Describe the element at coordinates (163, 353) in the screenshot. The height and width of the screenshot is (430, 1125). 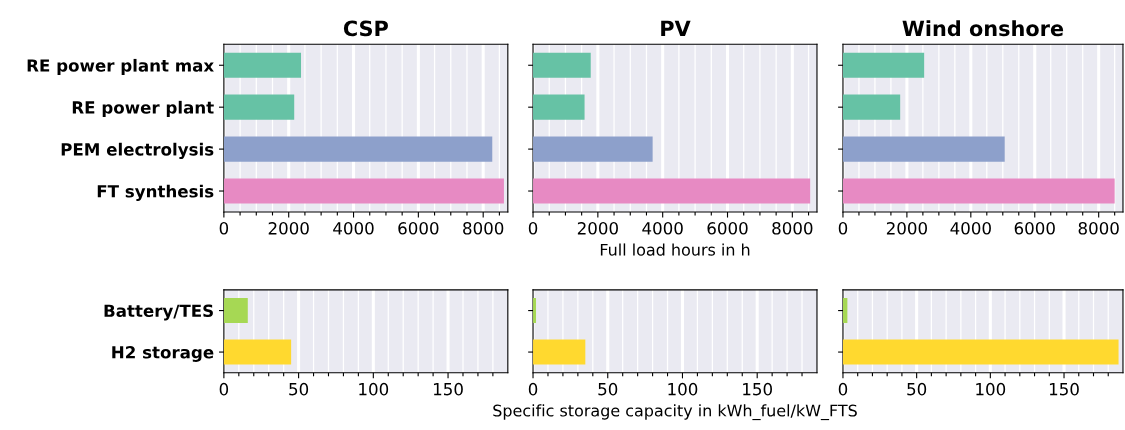
I see `y-tick-label: H2 storage` at that location.